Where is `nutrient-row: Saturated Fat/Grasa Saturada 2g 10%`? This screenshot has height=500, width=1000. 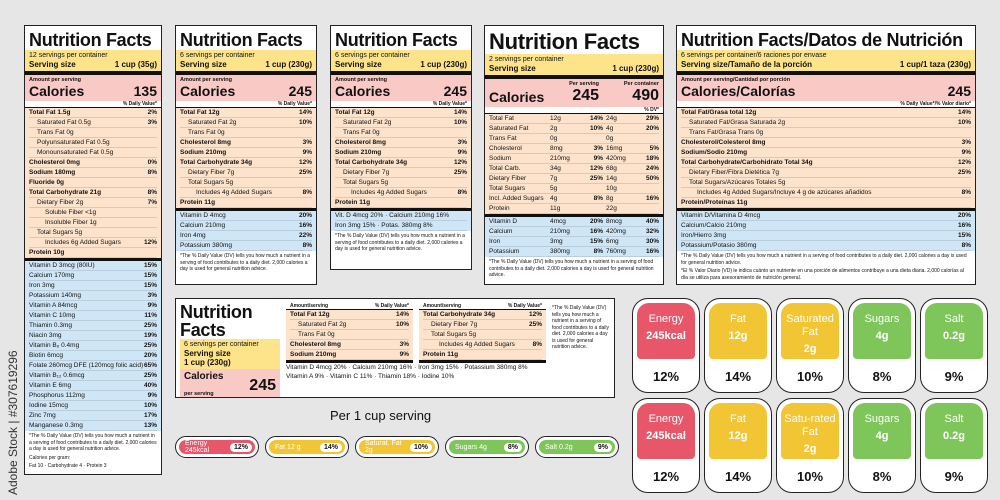 nutrient-row: Saturated Fat/Grasa Saturada 2g 10% is located at coordinates (826, 123).